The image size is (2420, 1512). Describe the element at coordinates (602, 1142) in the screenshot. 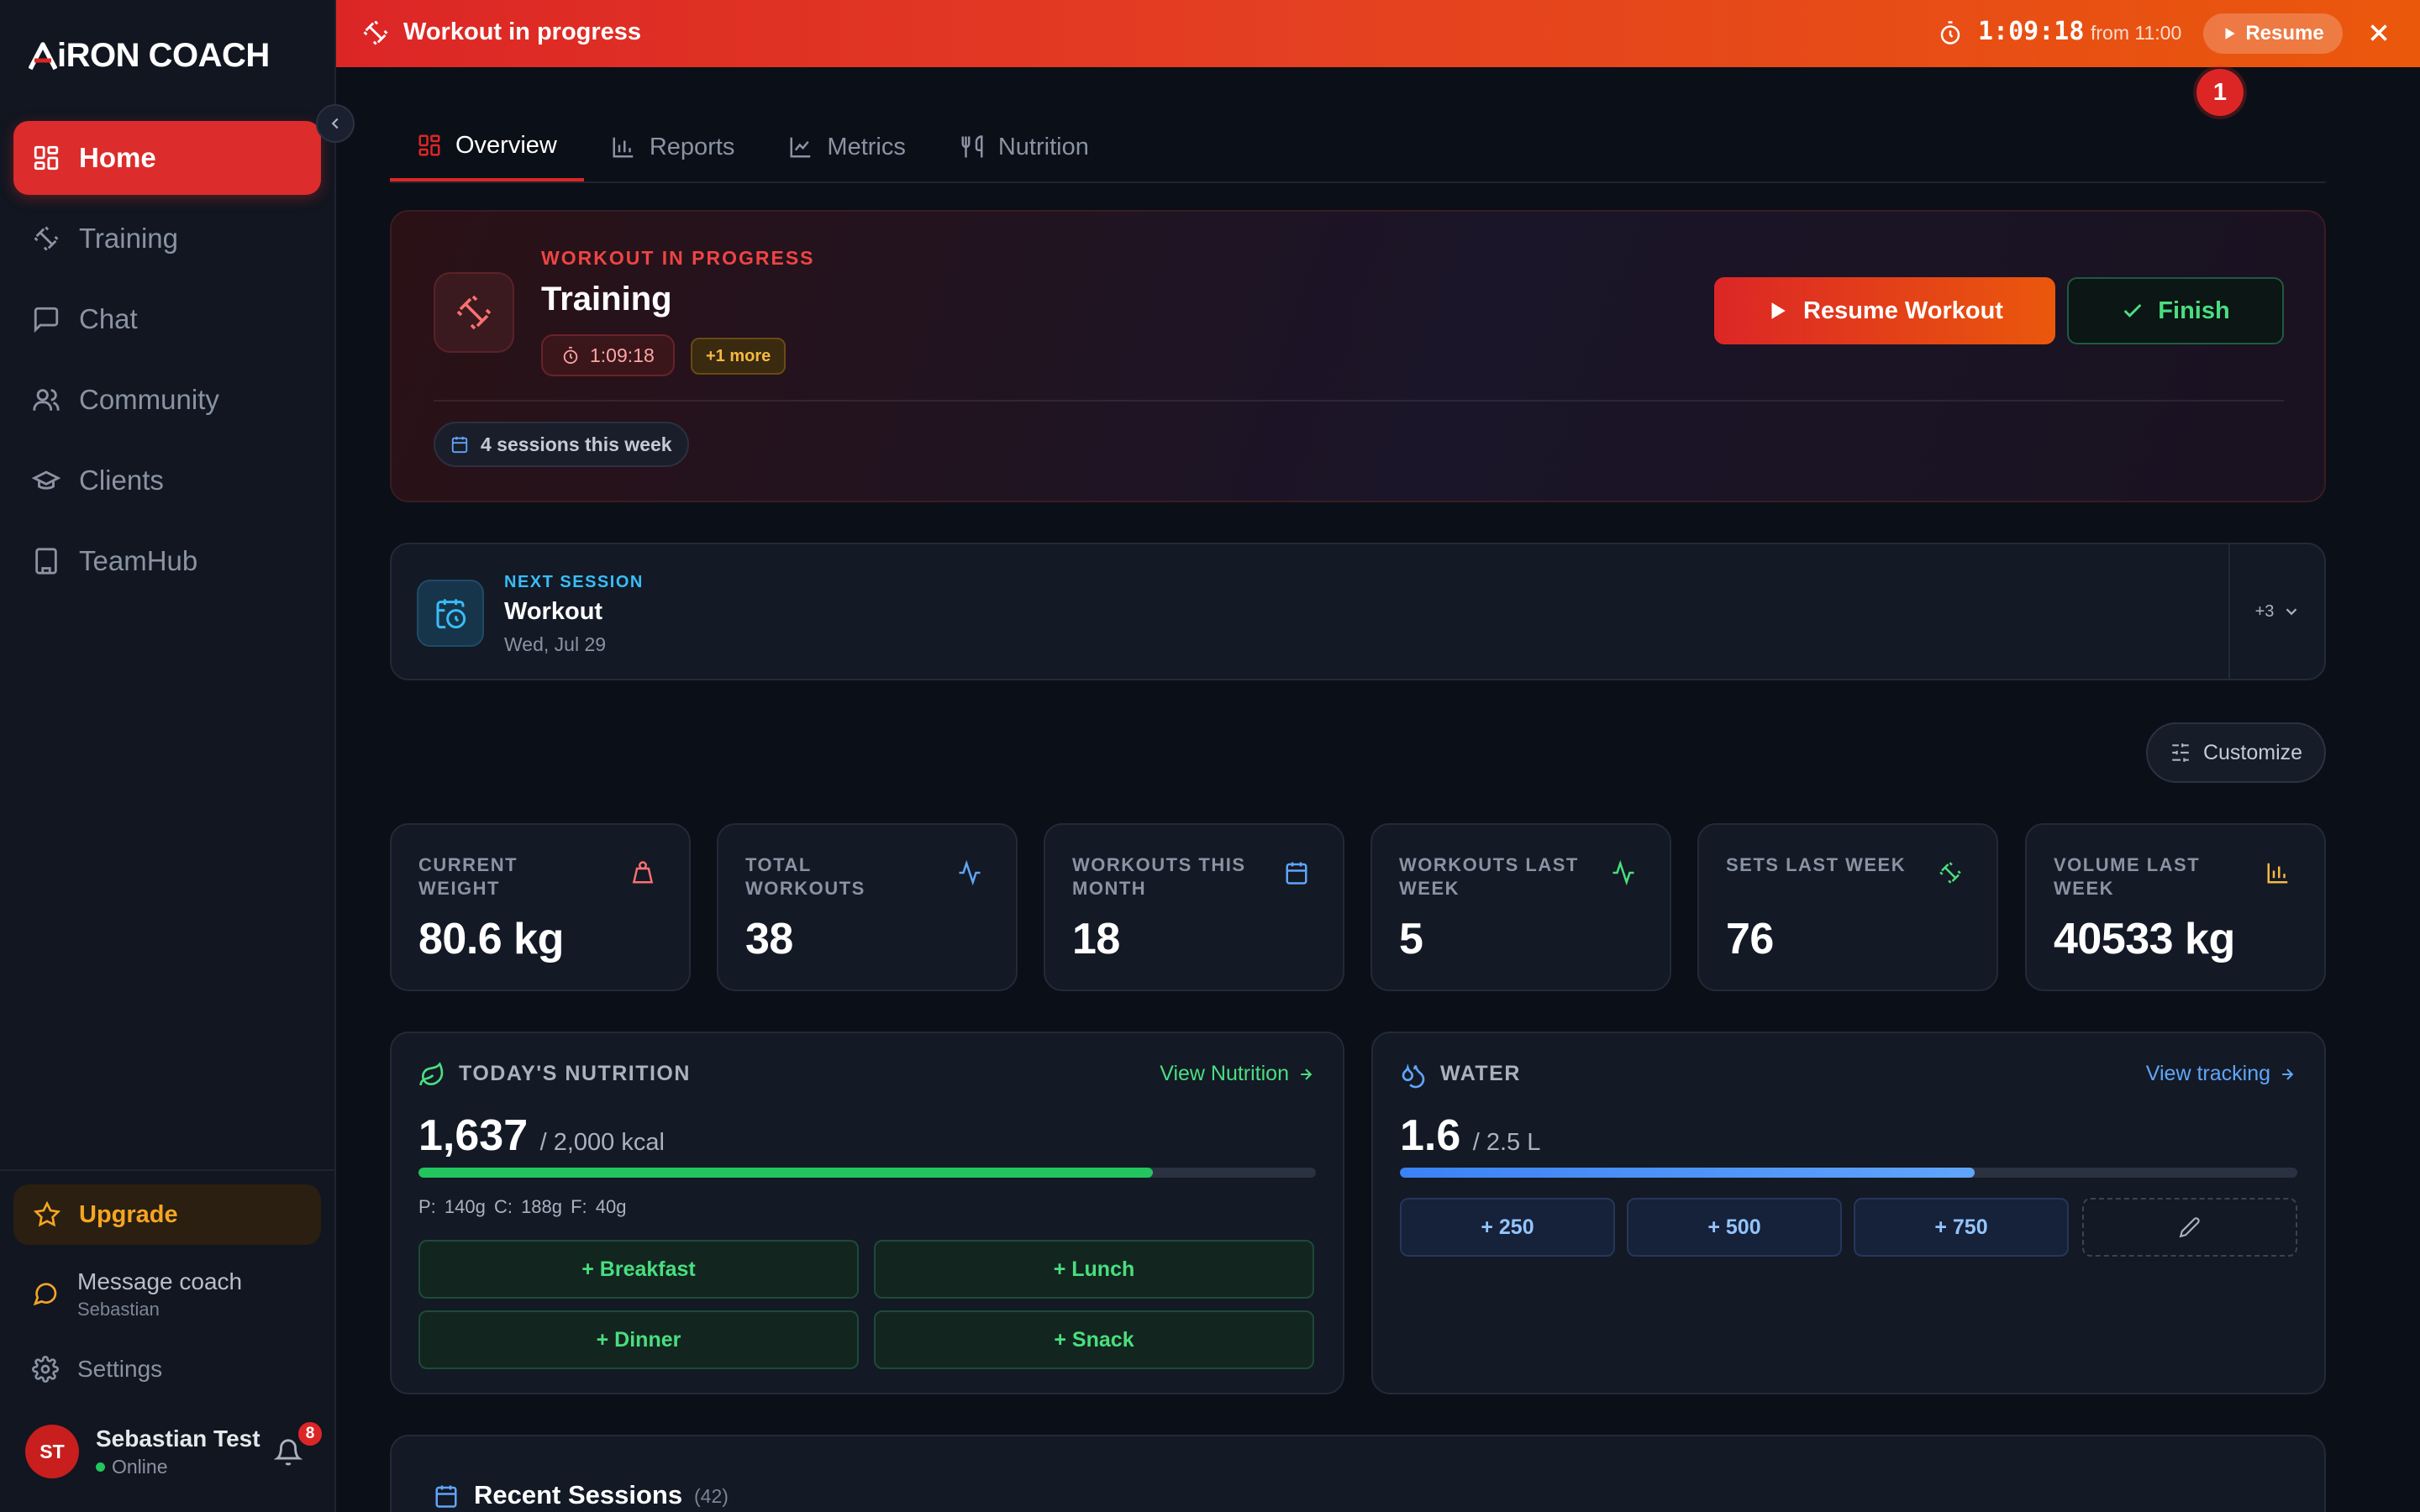

I see `calories-goal: / 2,000 kcal` at that location.